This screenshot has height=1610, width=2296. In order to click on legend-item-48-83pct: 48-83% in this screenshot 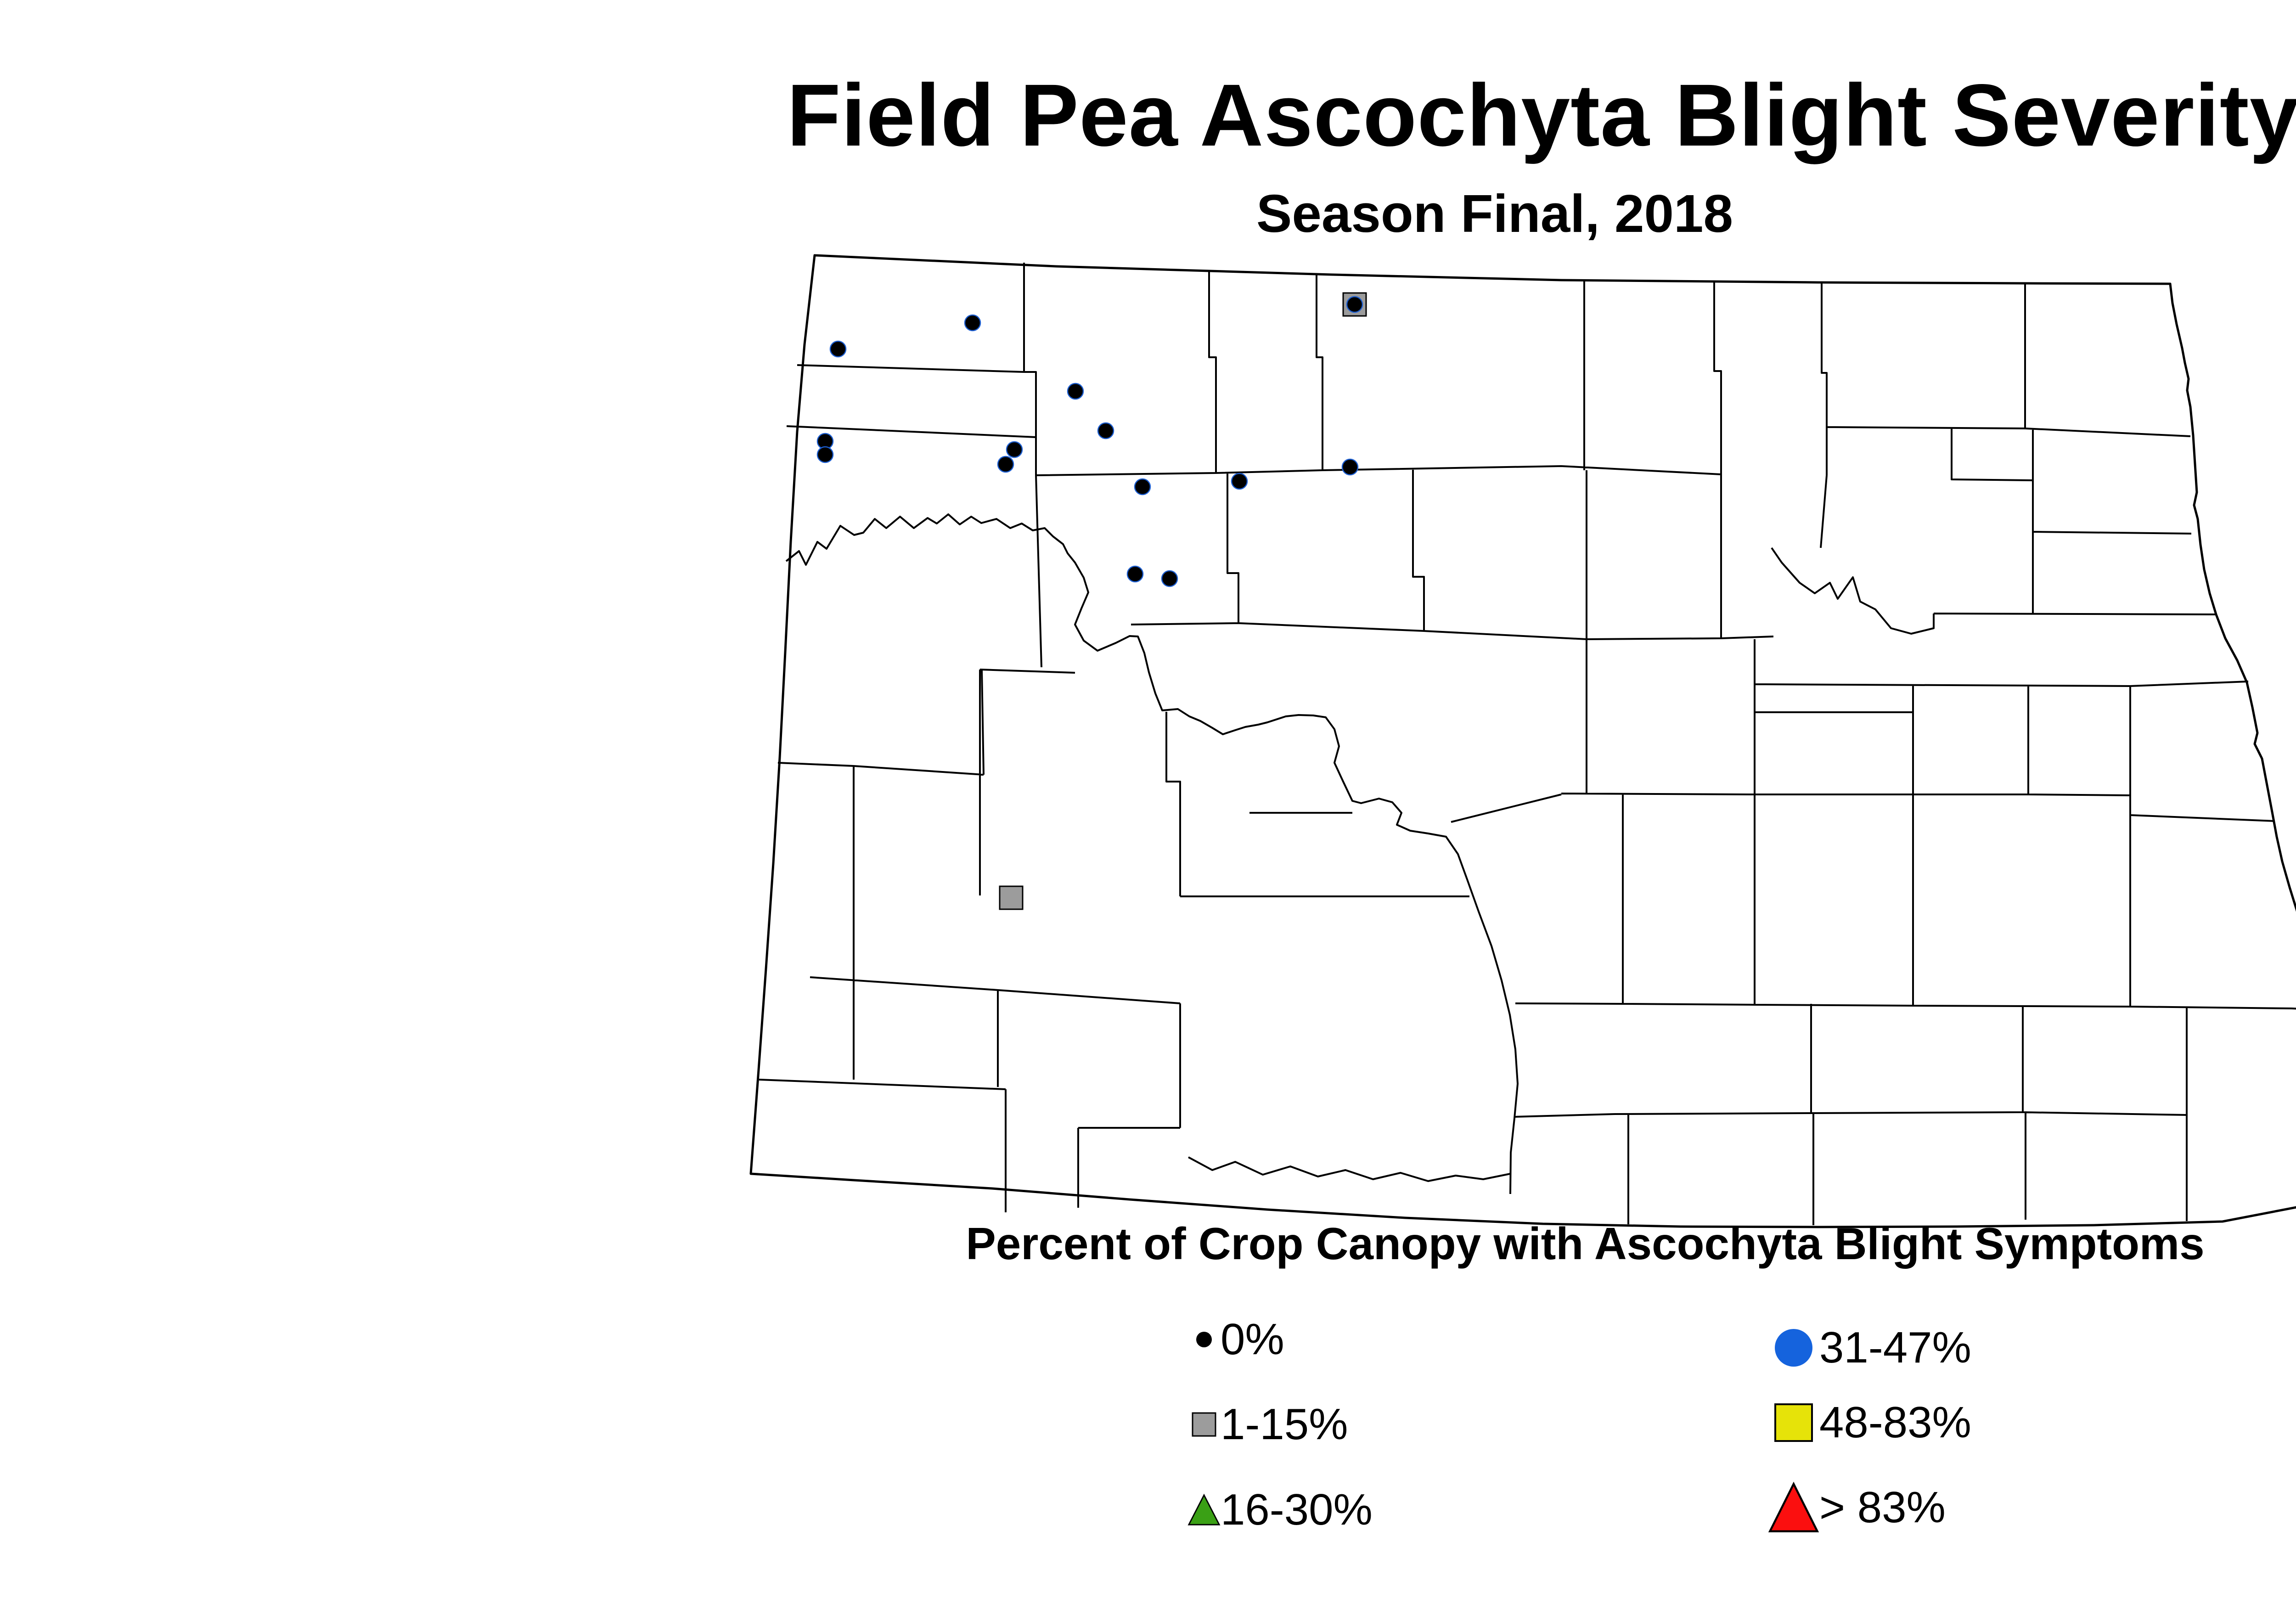, I will do `click(1870, 1422)`.